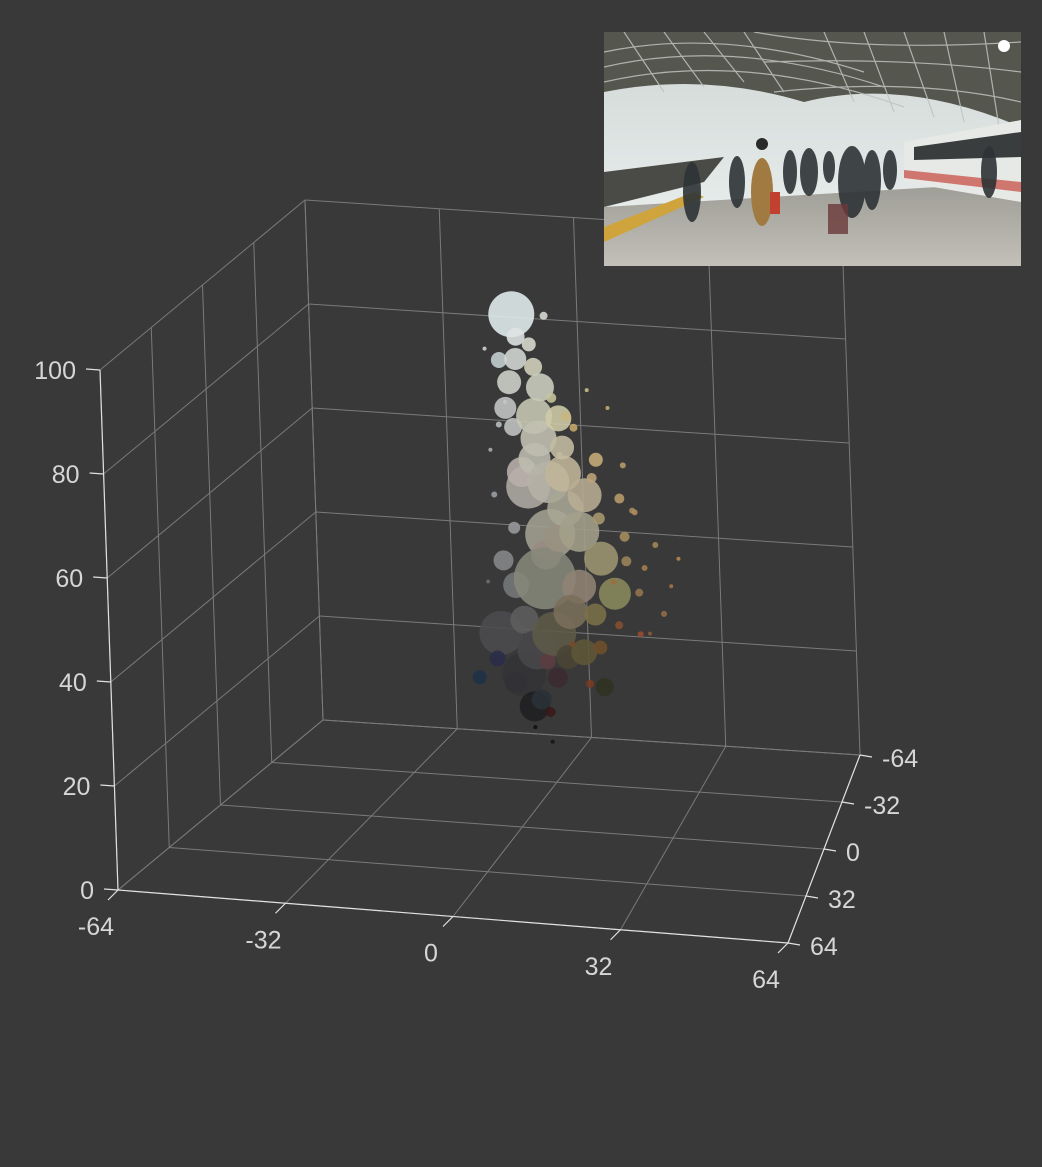 This screenshot has width=1042, height=1167. Describe the element at coordinates (109, 630) in the screenshot. I see `z-axis-line` at that location.